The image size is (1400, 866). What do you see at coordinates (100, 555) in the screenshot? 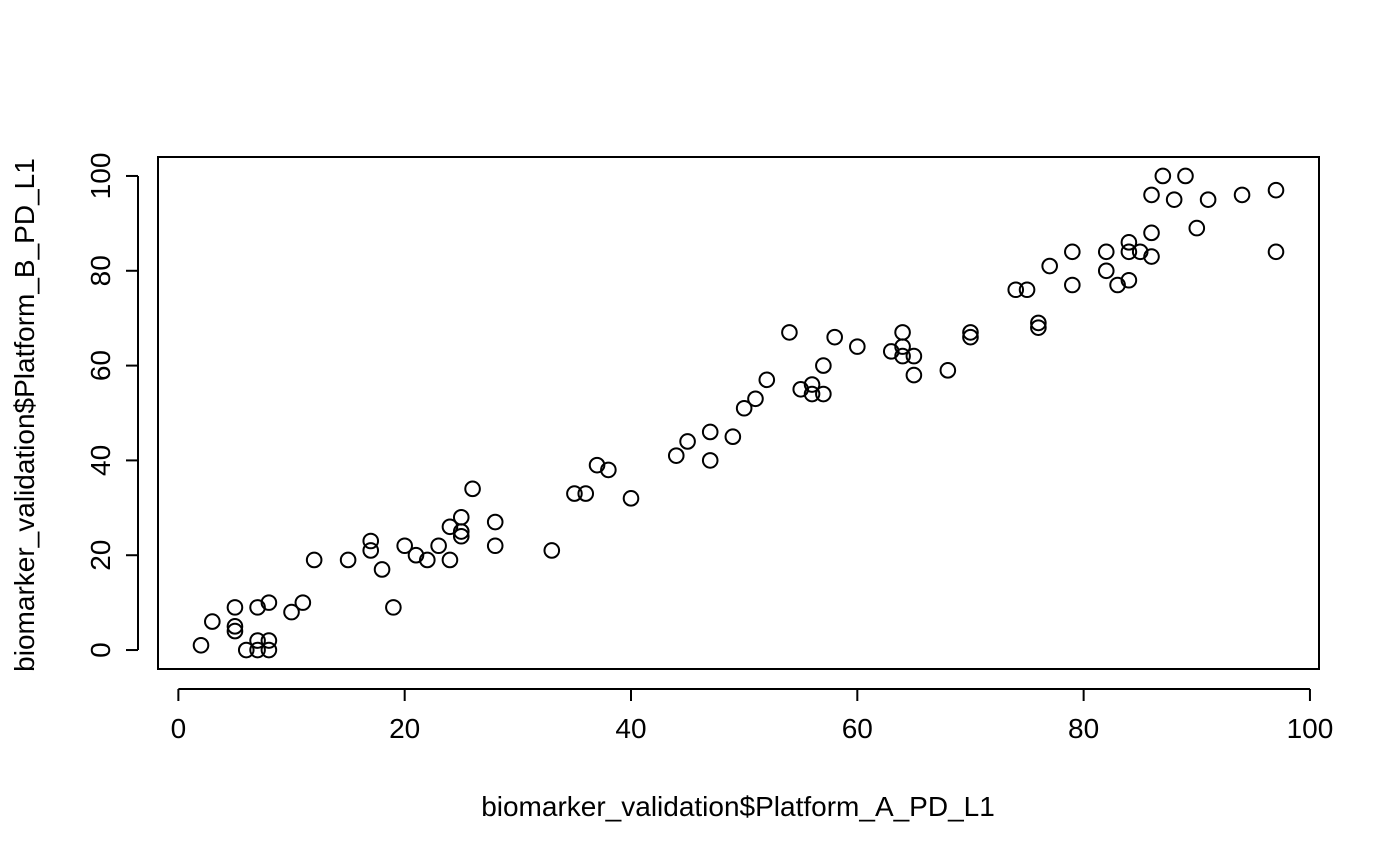
I see `y-tick-label: 20` at bounding box center [100, 555].